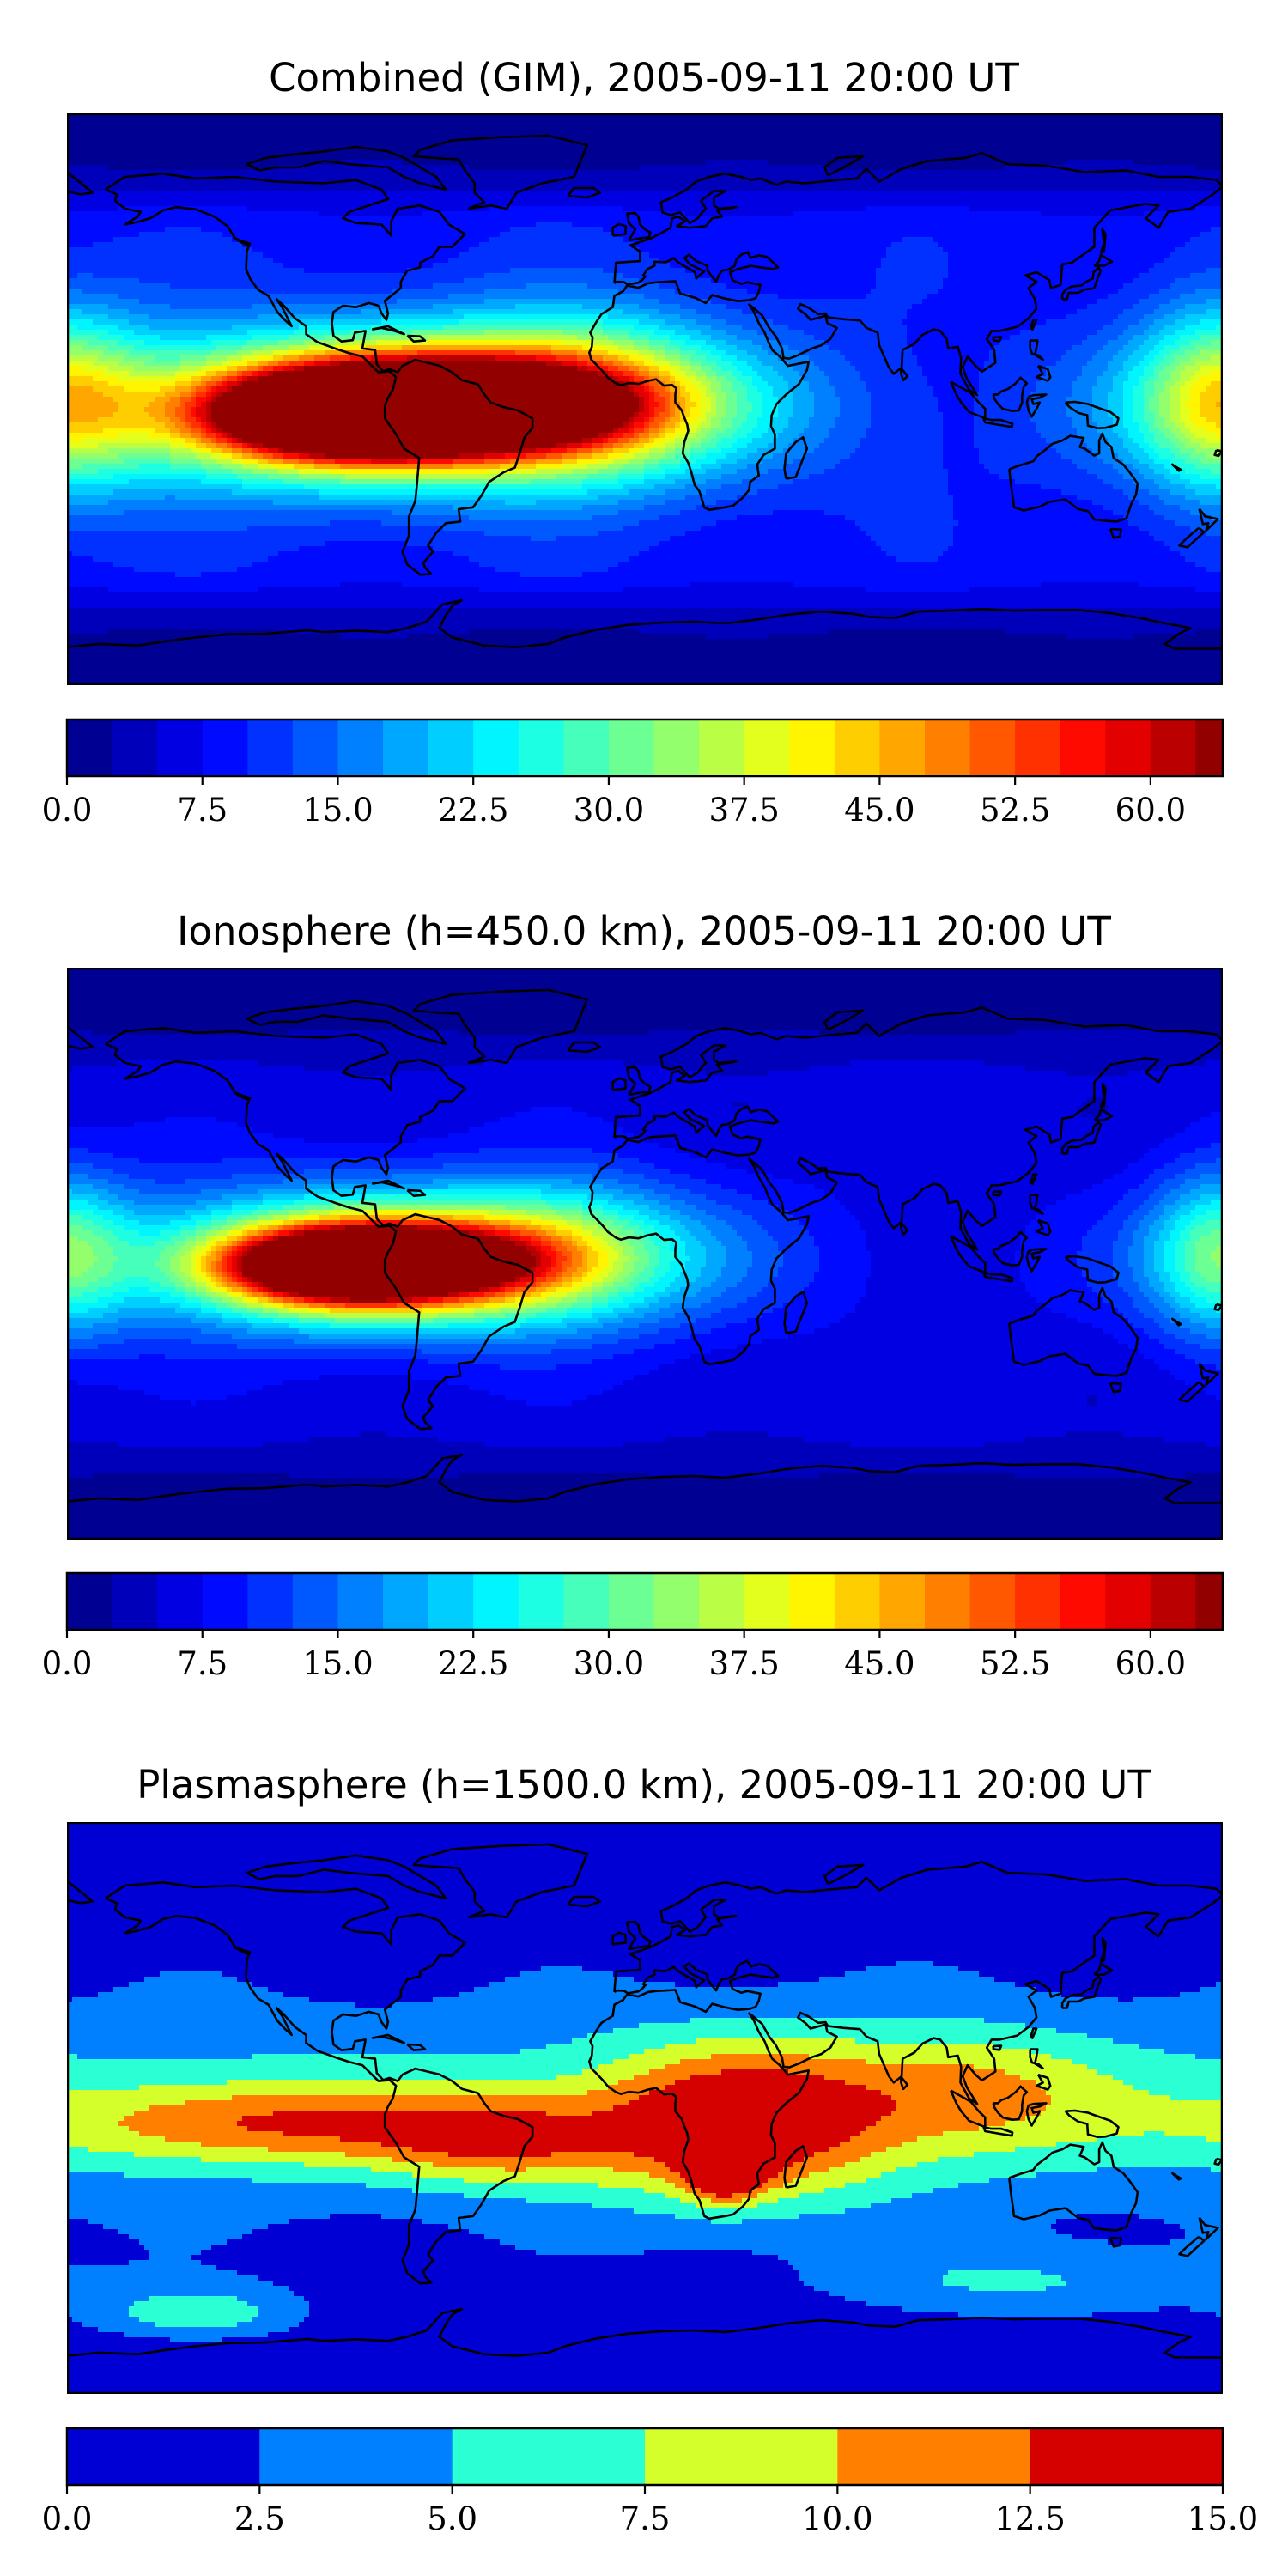 This screenshot has width=1288, height=2576. What do you see at coordinates (259, 2518) in the screenshot?
I see `colorbar-tick-label: 2.5` at bounding box center [259, 2518].